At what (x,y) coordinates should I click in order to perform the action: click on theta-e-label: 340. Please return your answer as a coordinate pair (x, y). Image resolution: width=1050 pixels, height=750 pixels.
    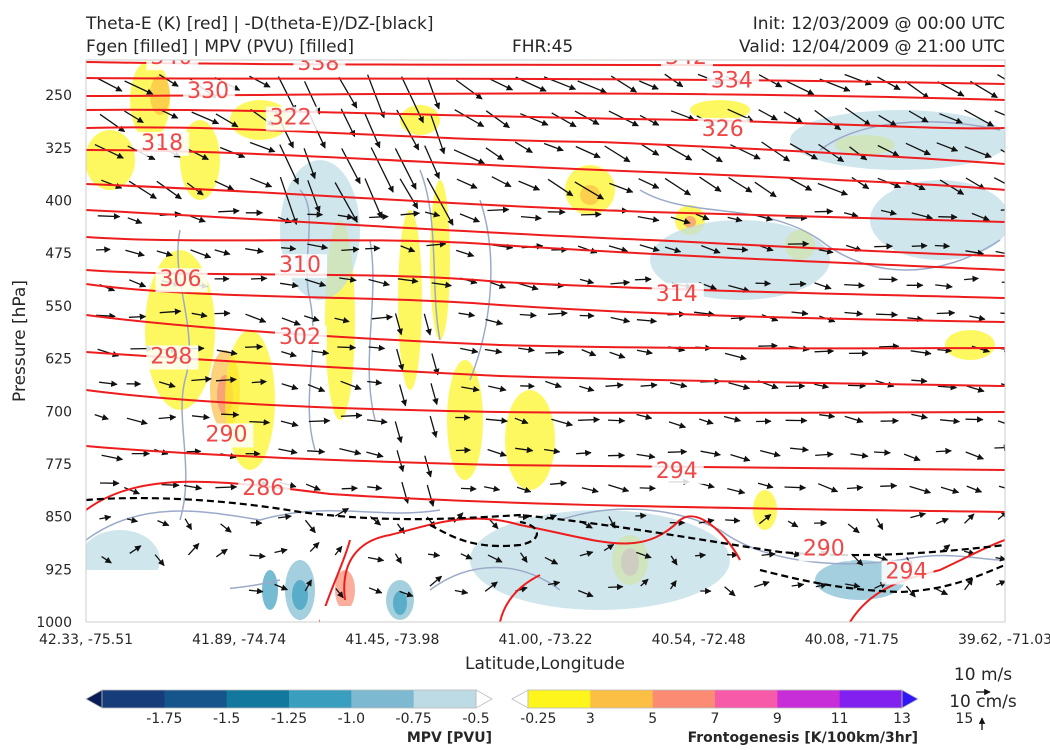
    Looking at the image, I should click on (171, 57).